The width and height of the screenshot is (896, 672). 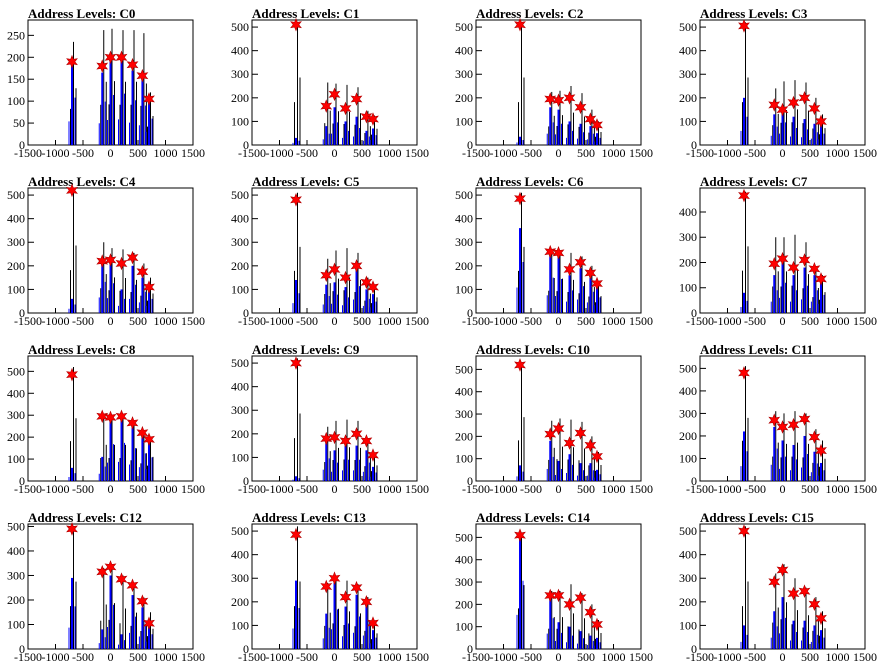 I want to click on y-tick-label: 250, so click(x=16, y=35).